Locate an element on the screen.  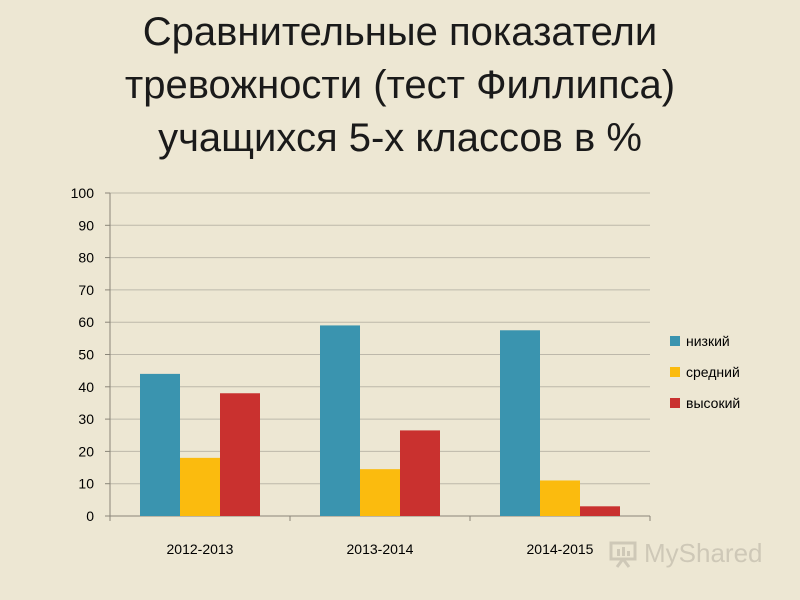
x-tick-label: 2013-2014 is located at coordinates (380, 549).